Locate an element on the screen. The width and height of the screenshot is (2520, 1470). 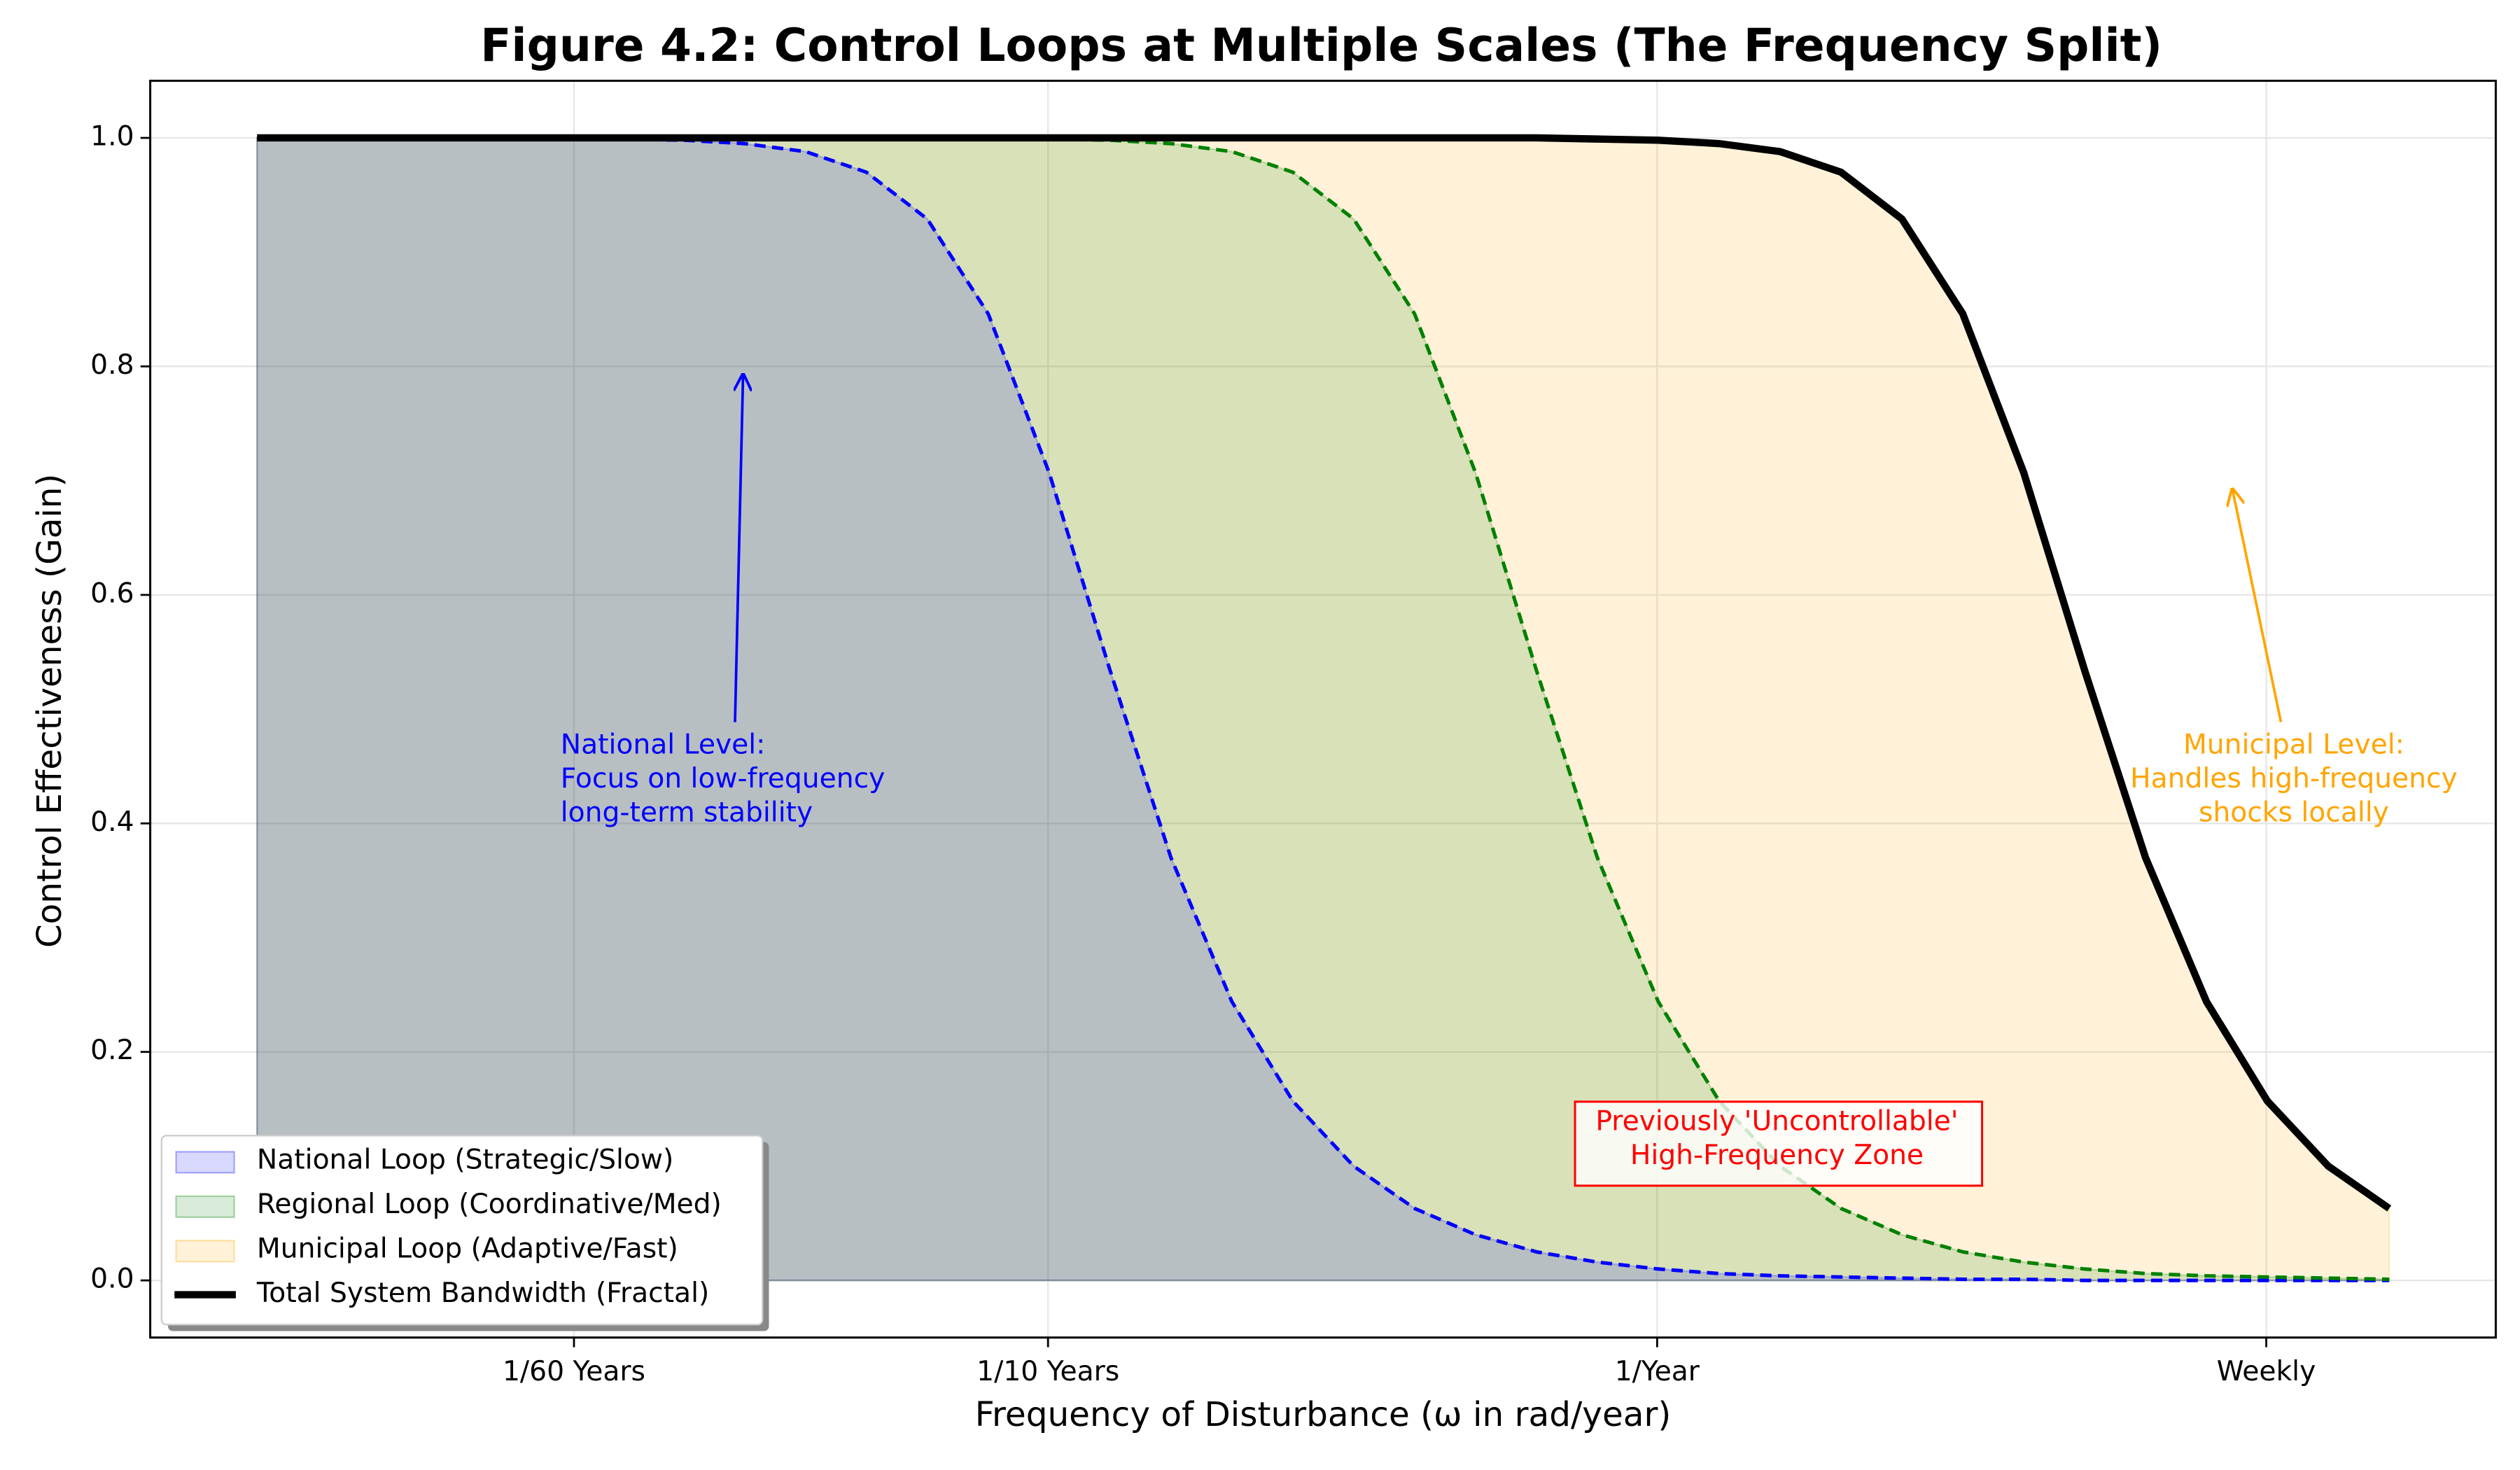
annotation-text: long-term stability is located at coordinates (687, 813).